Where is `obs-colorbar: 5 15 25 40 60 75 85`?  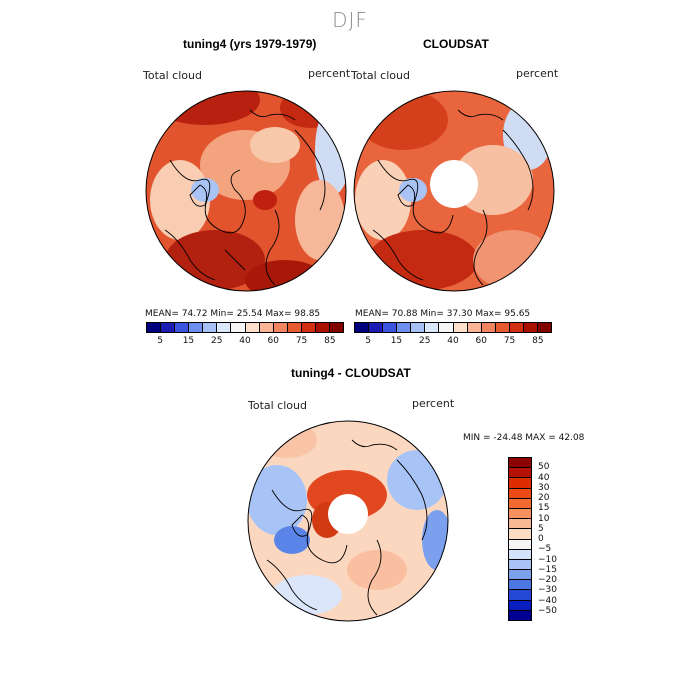 obs-colorbar: 5 15 25 40 60 75 85 is located at coordinates (453, 334).